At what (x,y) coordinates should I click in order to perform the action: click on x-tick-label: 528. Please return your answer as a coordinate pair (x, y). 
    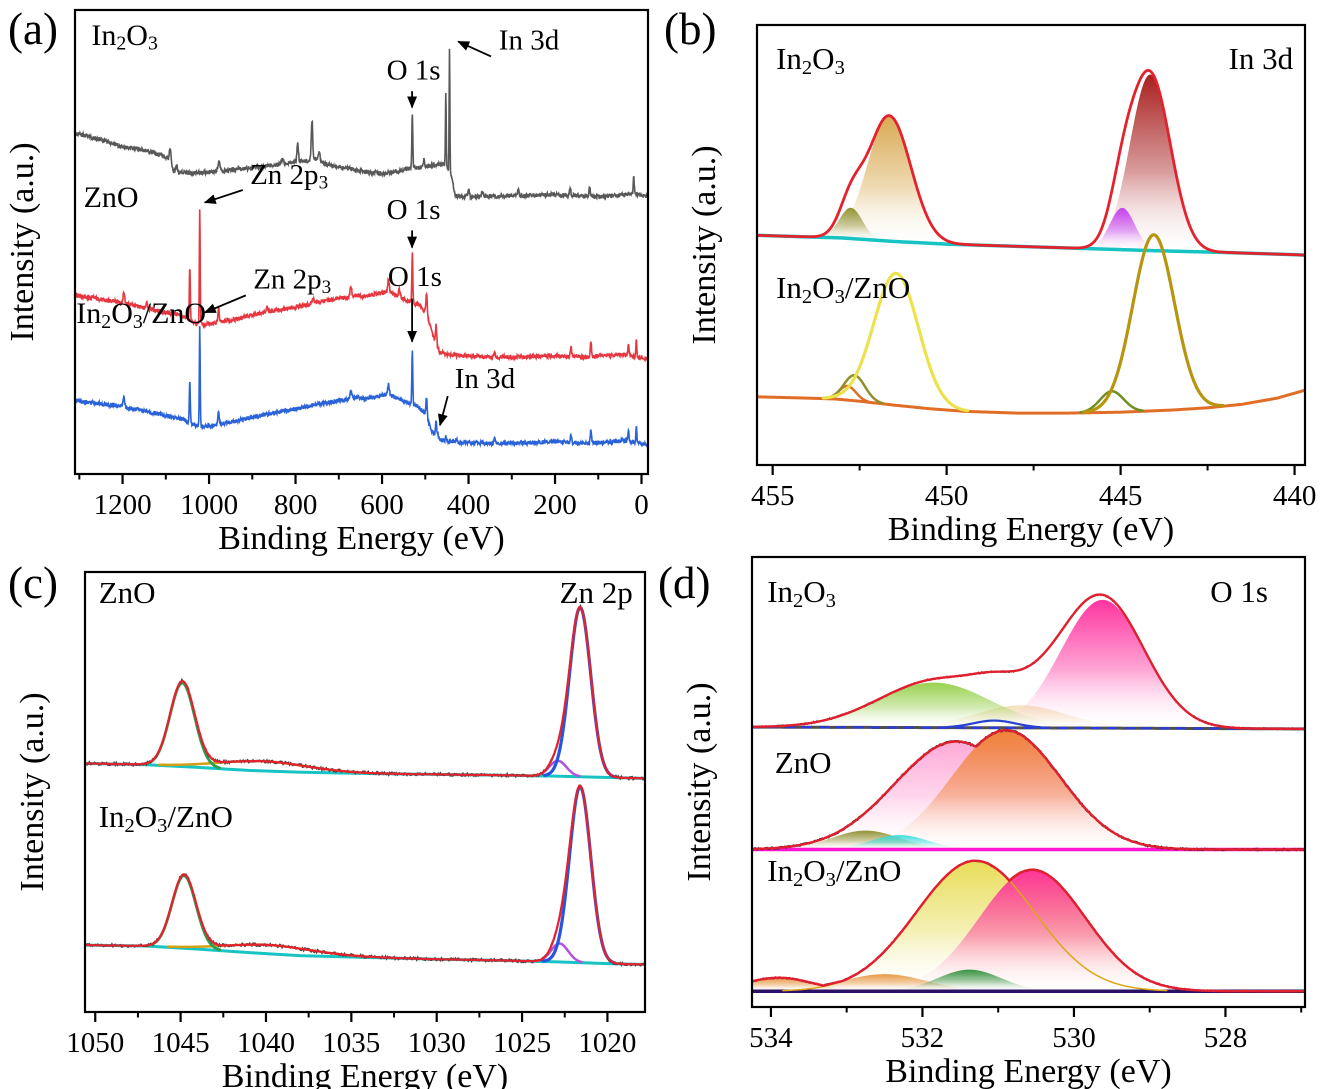
    Looking at the image, I should click on (1226, 1038).